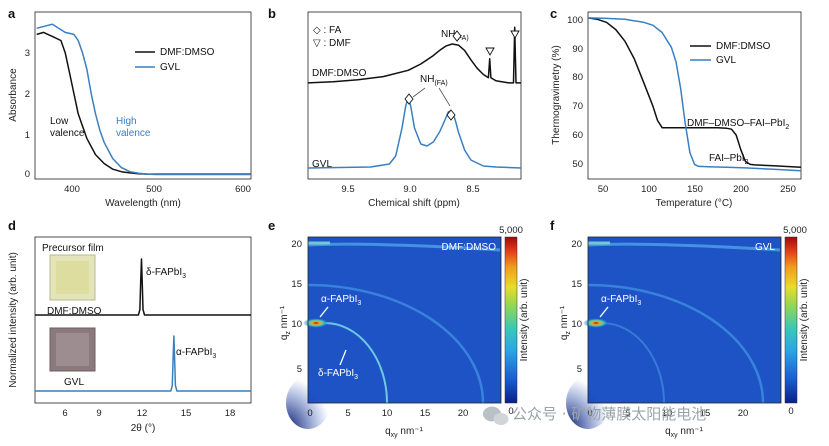 The height and width of the screenshot is (446, 829). What do you see at coordinates (338, 374) in the screenshot?
I see `annotation-delta-fapbi3: δ-FAPbI3` at bounding box center [338, 374].